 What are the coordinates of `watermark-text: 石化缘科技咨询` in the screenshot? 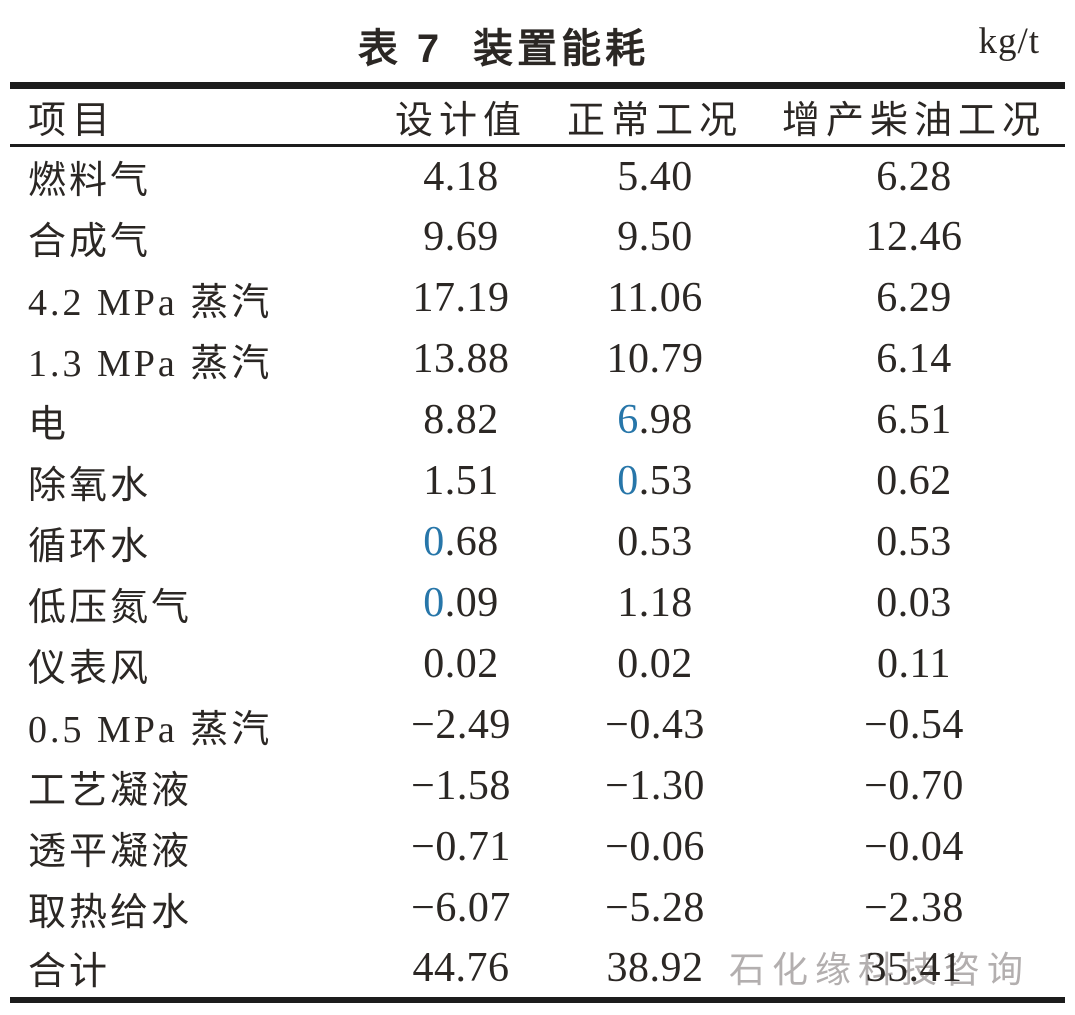 It's located at (880, 970).